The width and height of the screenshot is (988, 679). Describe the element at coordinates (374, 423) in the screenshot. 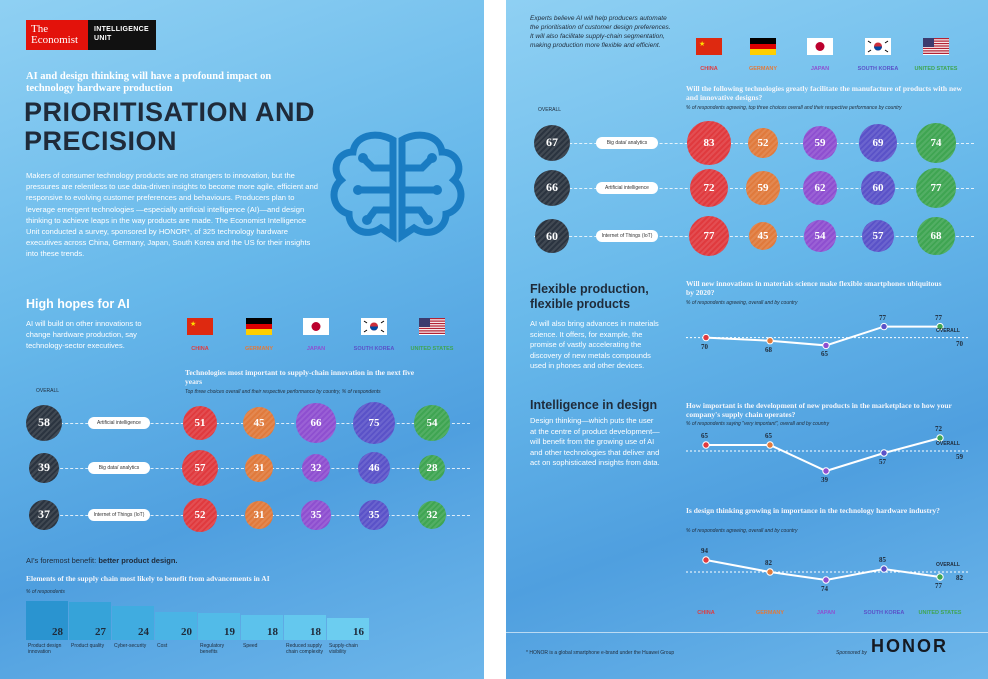

I see `country-bubble: 75` at that location.